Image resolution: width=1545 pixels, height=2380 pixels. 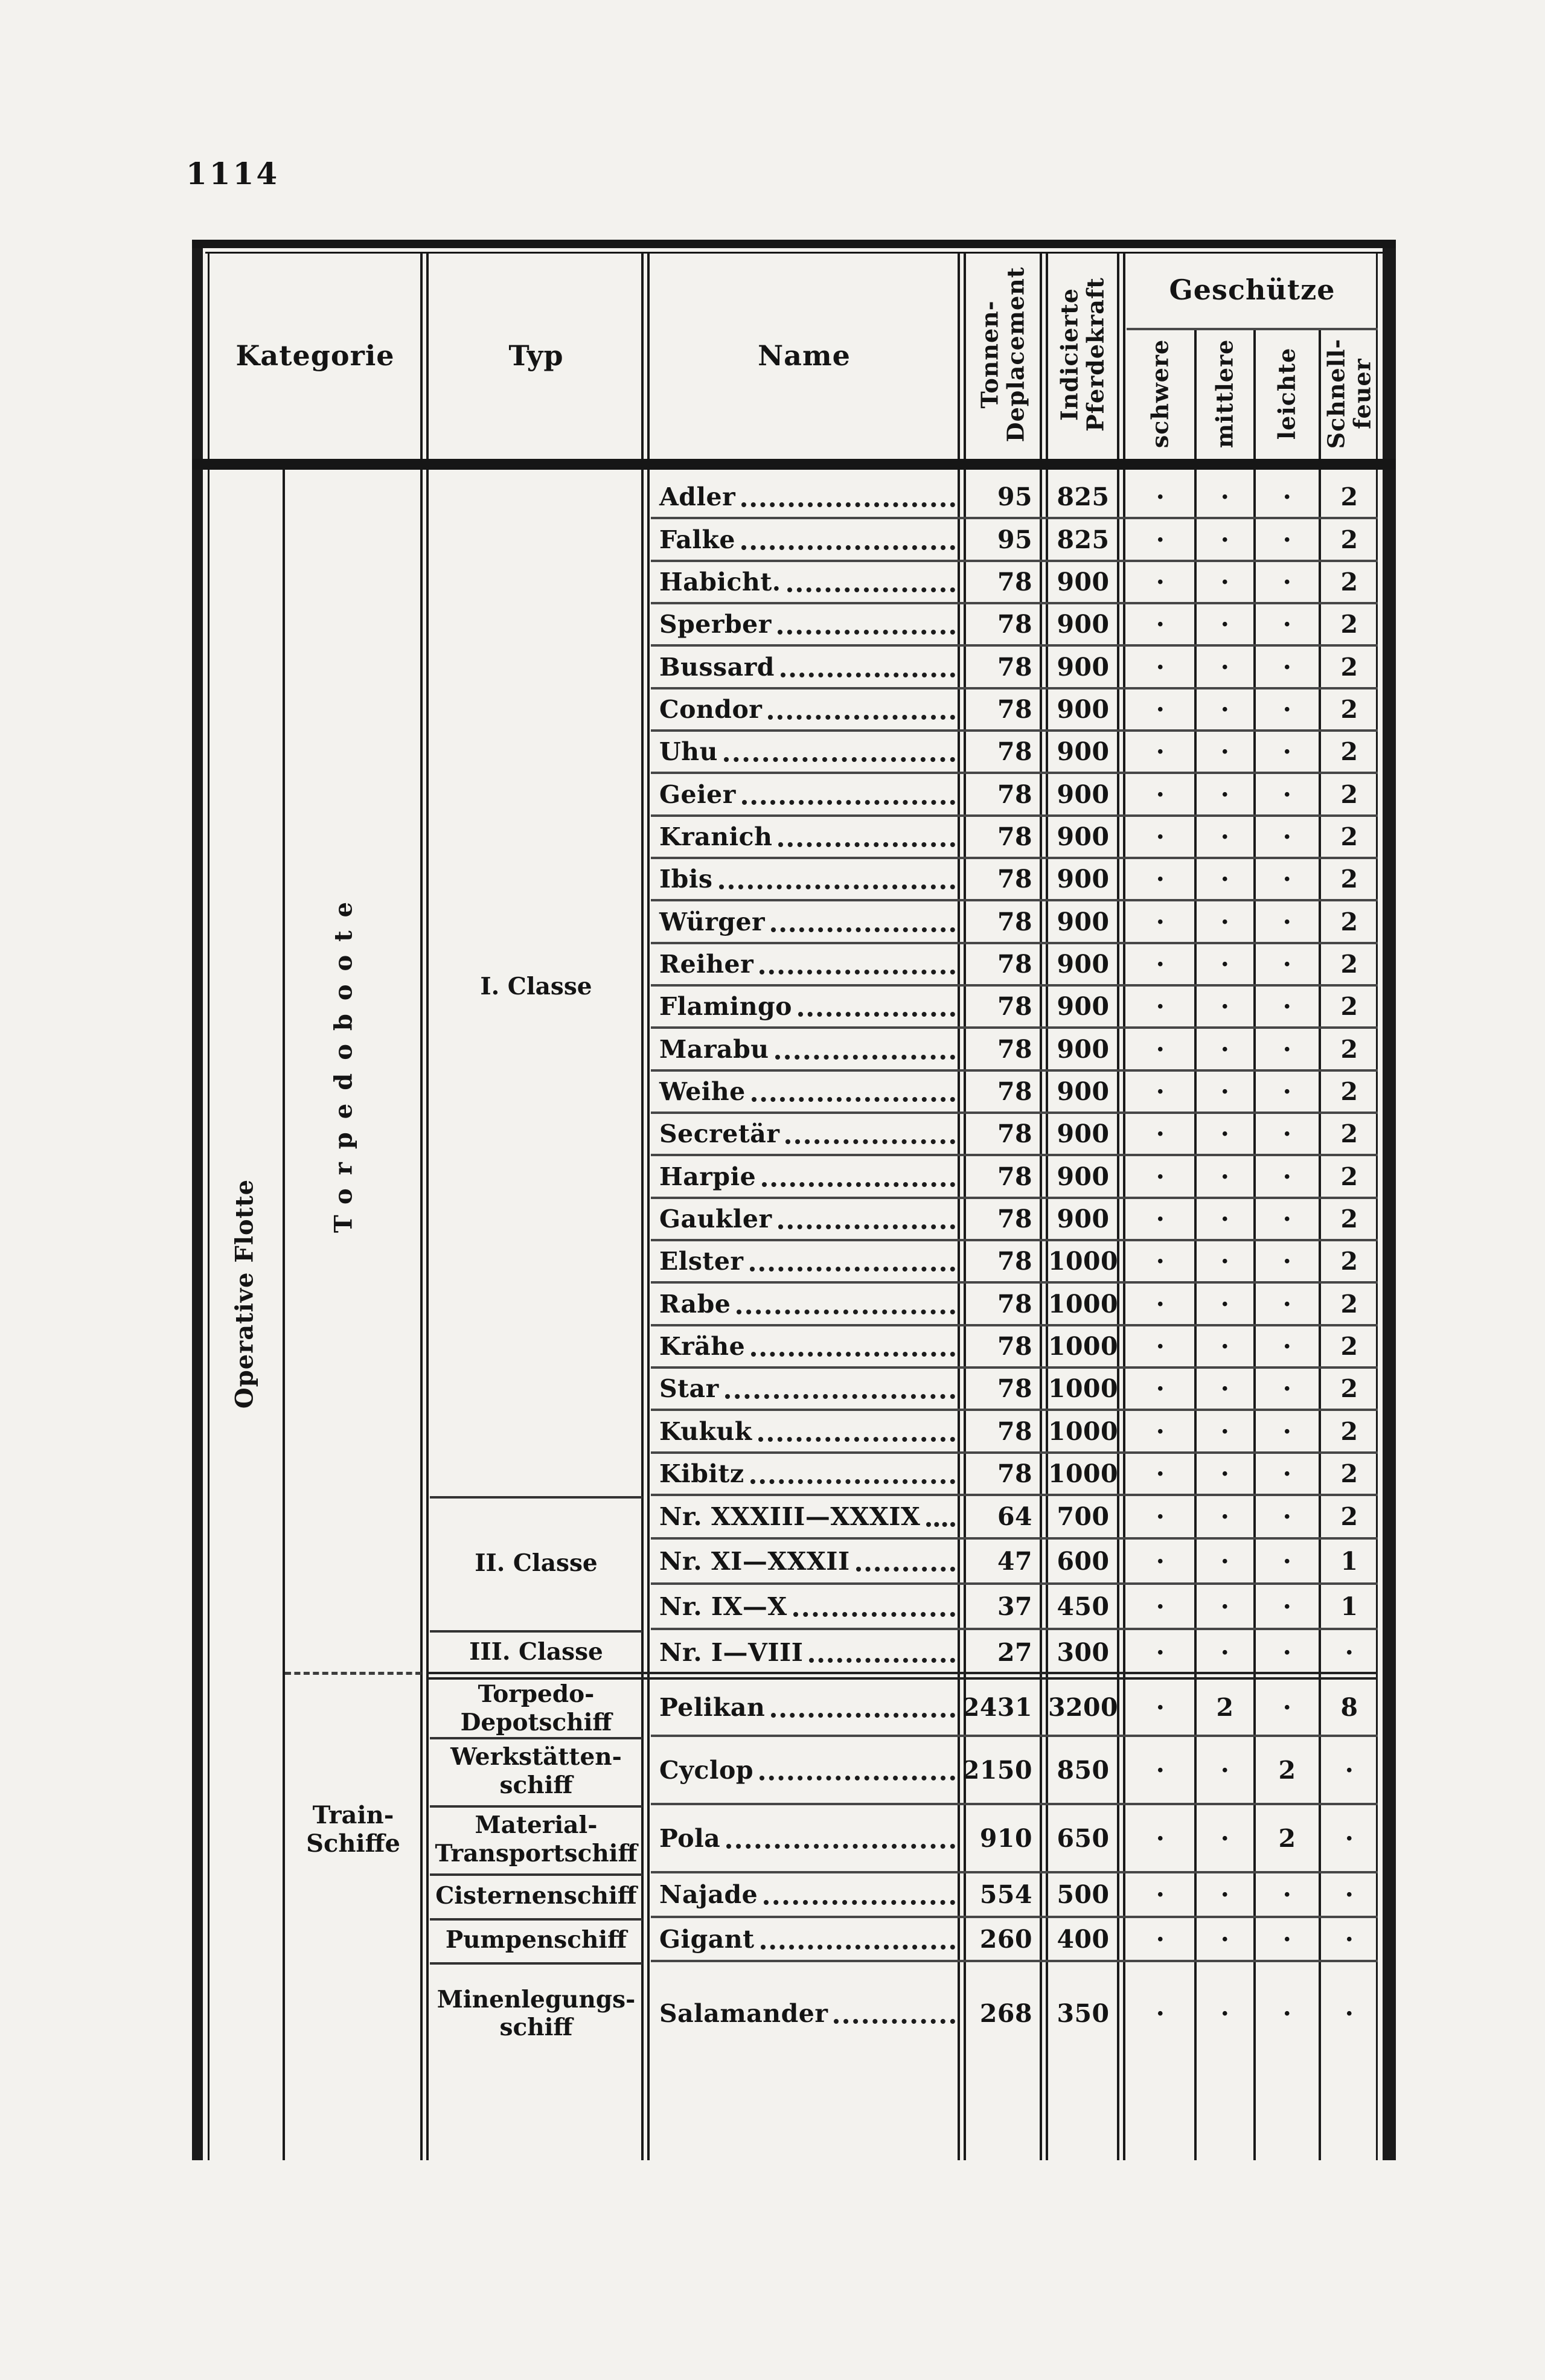 I want to click on table-row: Pola 910 650 · · 2 ·, so click(x=1014, y=1839).